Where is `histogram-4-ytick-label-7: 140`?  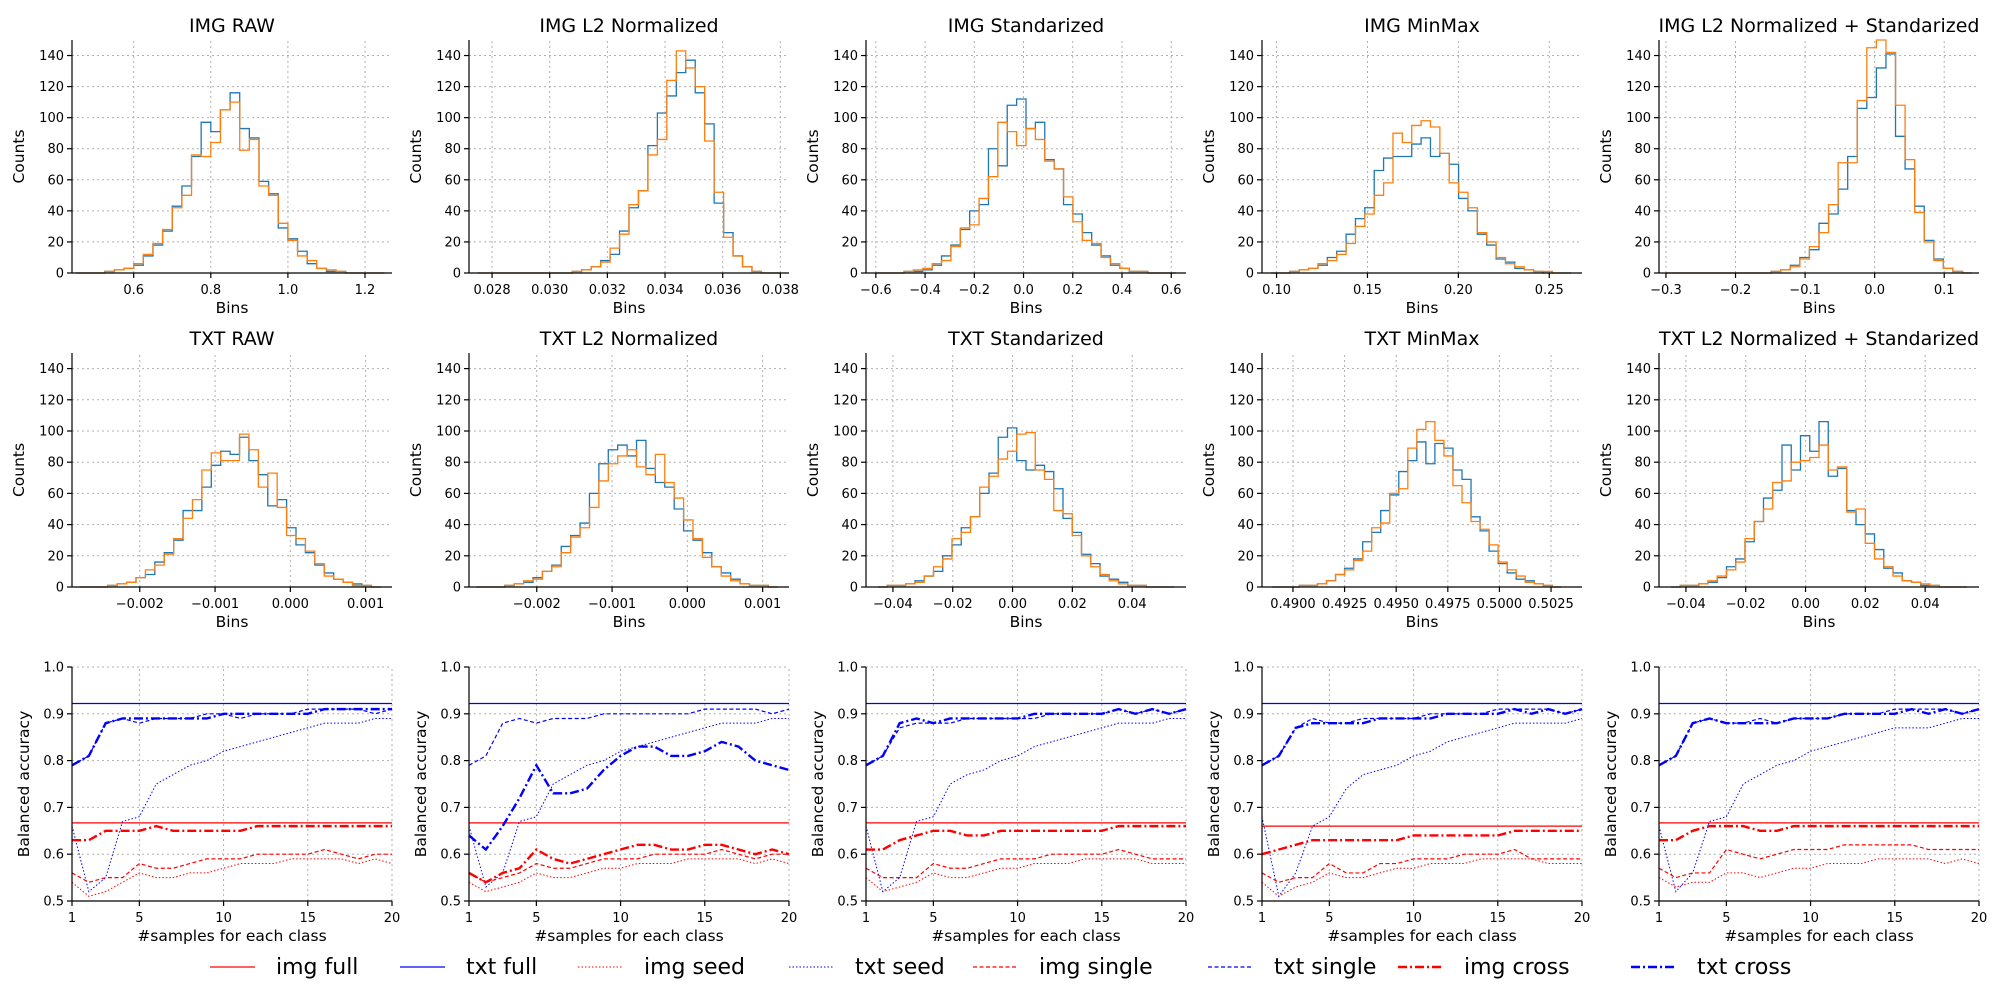
histogram-4-ytick-label-7: 140 is located at coordinates (1638, 56).